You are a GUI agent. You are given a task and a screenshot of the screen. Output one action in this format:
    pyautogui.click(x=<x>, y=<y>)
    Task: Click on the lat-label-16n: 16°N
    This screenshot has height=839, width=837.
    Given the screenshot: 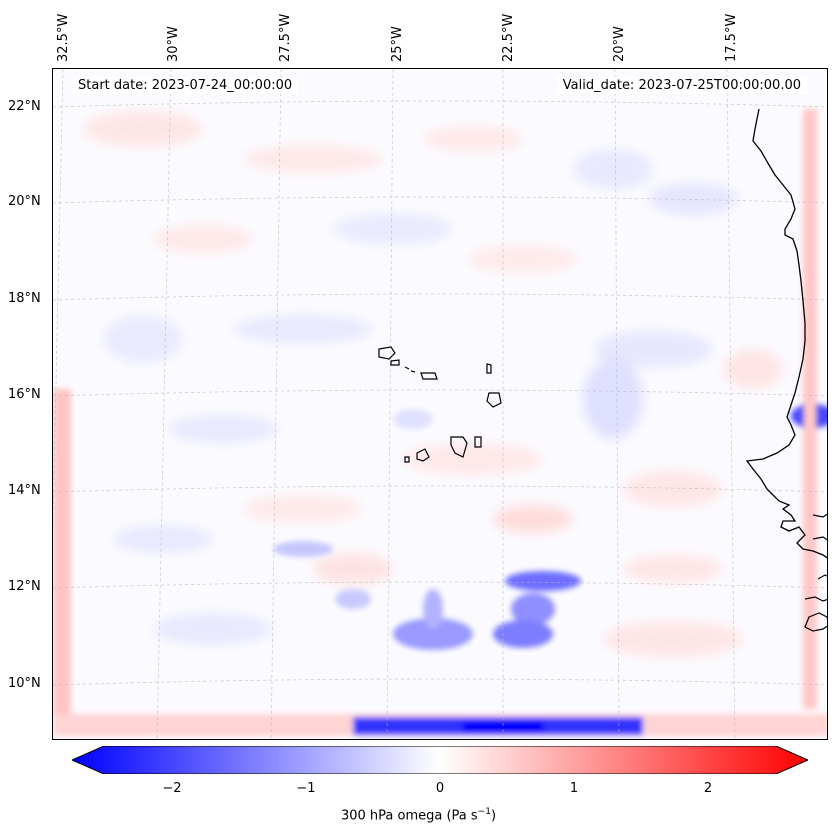 What is the action you would take?
    pyautogui.click(x=24, y=394)
    